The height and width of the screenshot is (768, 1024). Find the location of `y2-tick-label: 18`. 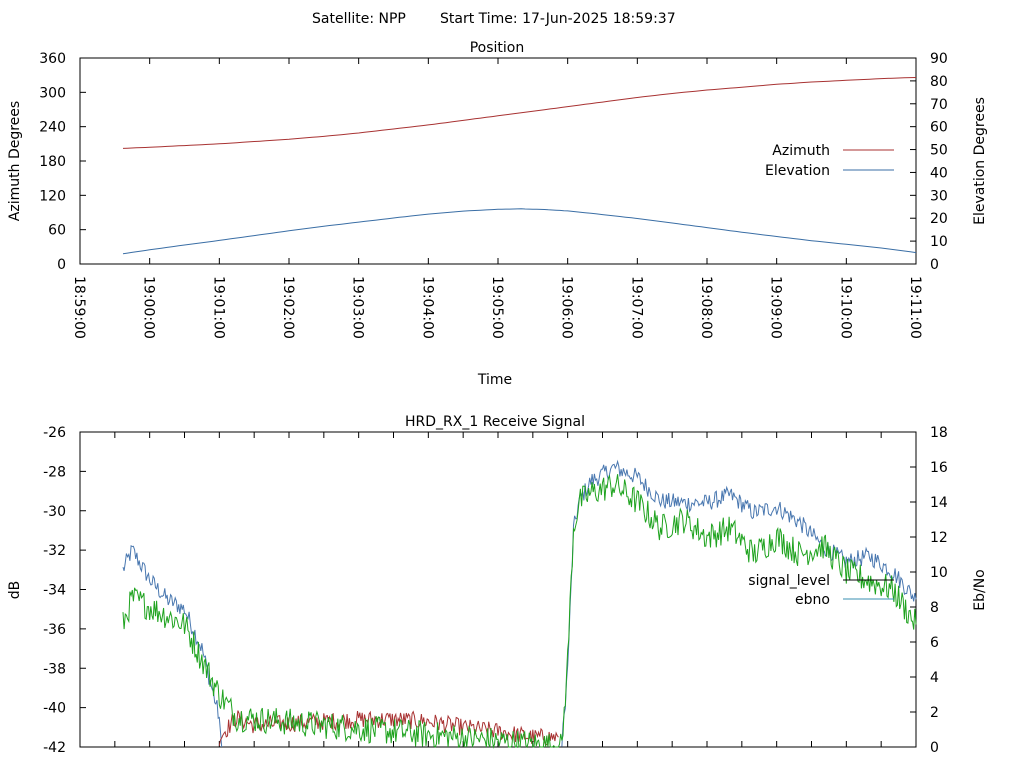

y2-tick-label: 18 is located at coordinates (939, 433).